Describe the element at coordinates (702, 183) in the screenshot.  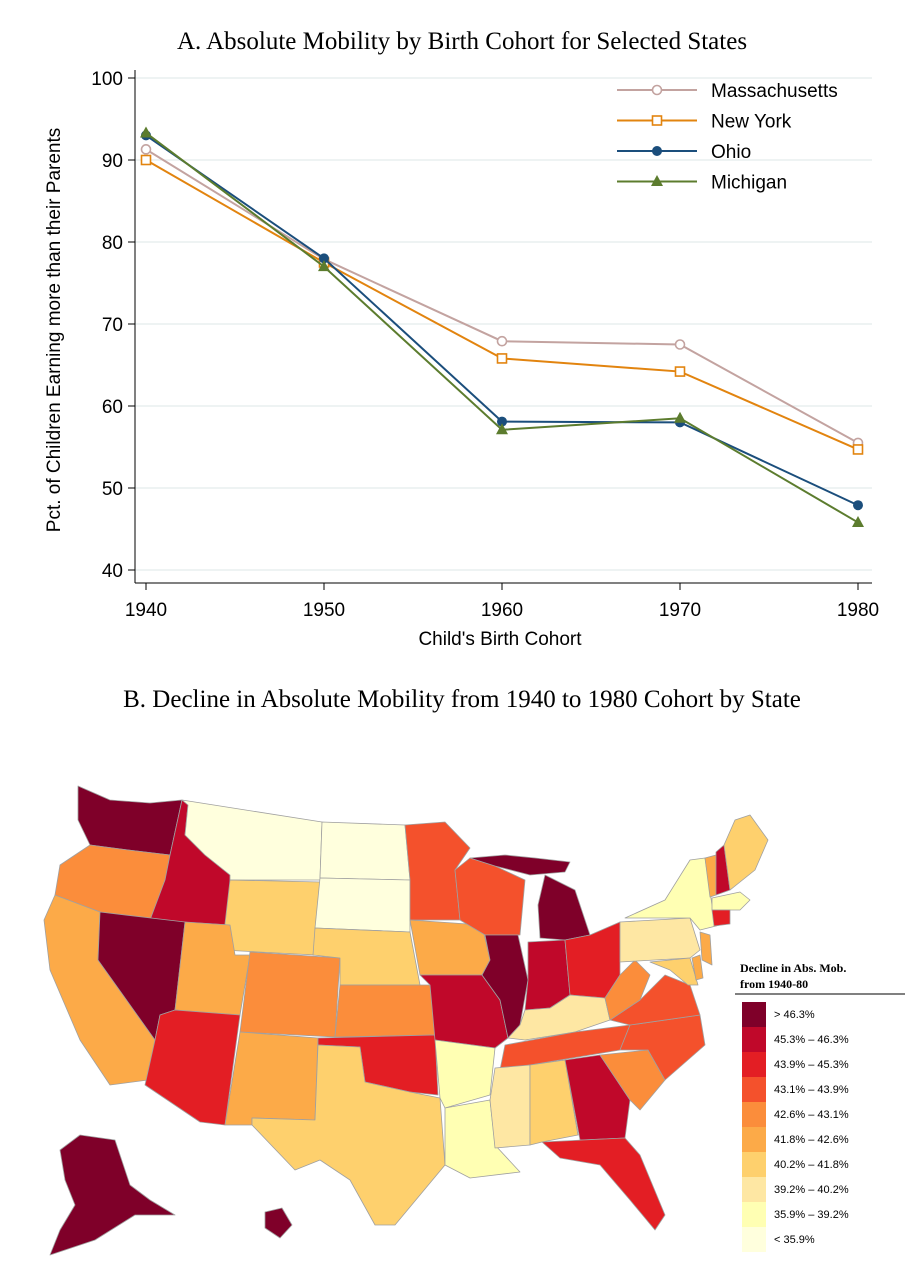
I see `legend-entry-michigan: Michigan` at that location.